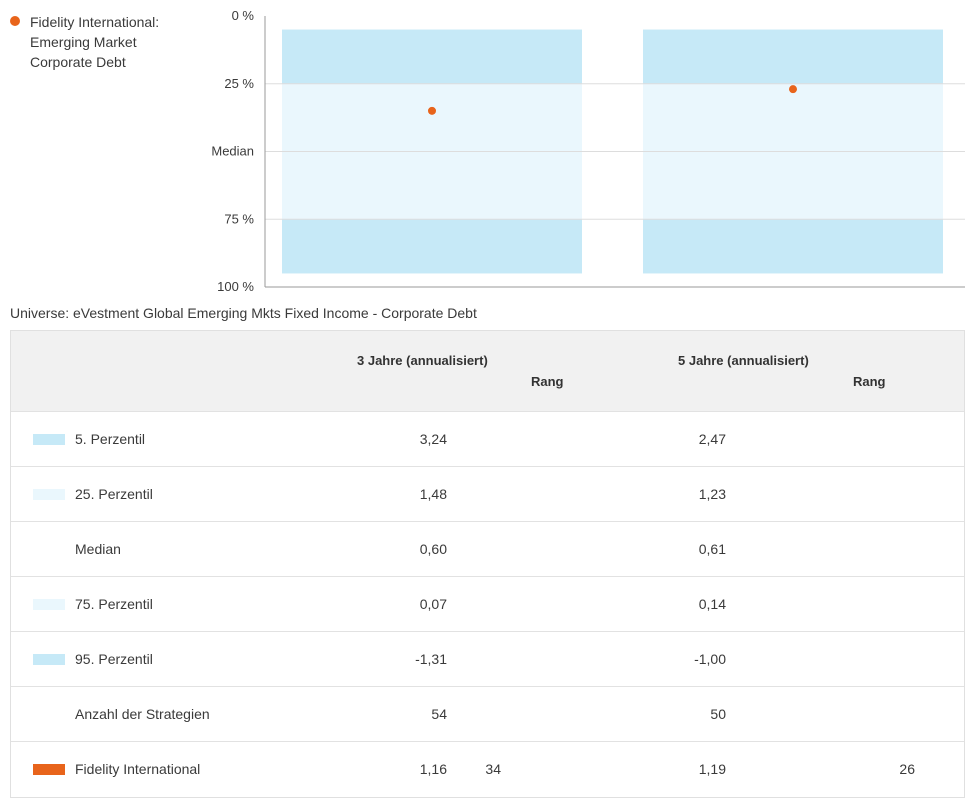  What do you see at coordinates (710, 659) in the screenshot?
I see `value-5-jahre: -1,00` at bounding box center [710, 659].